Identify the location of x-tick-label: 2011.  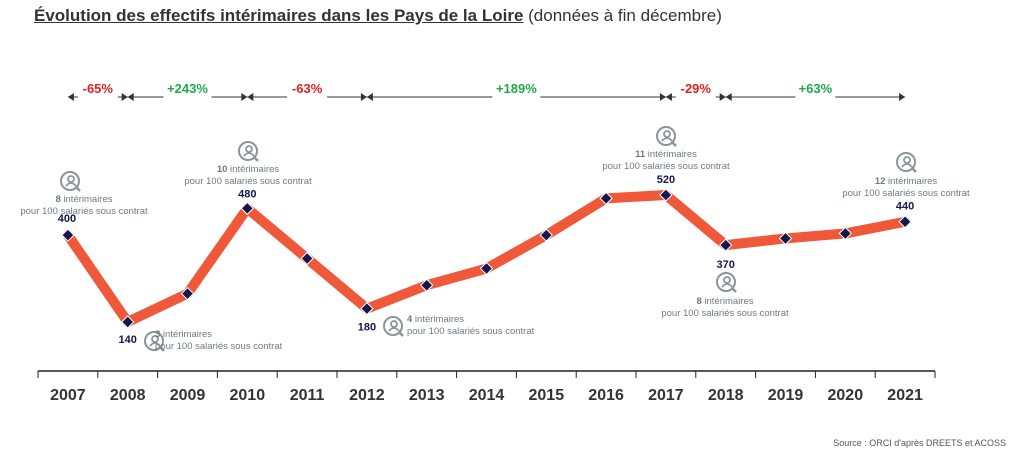
(307, 395).